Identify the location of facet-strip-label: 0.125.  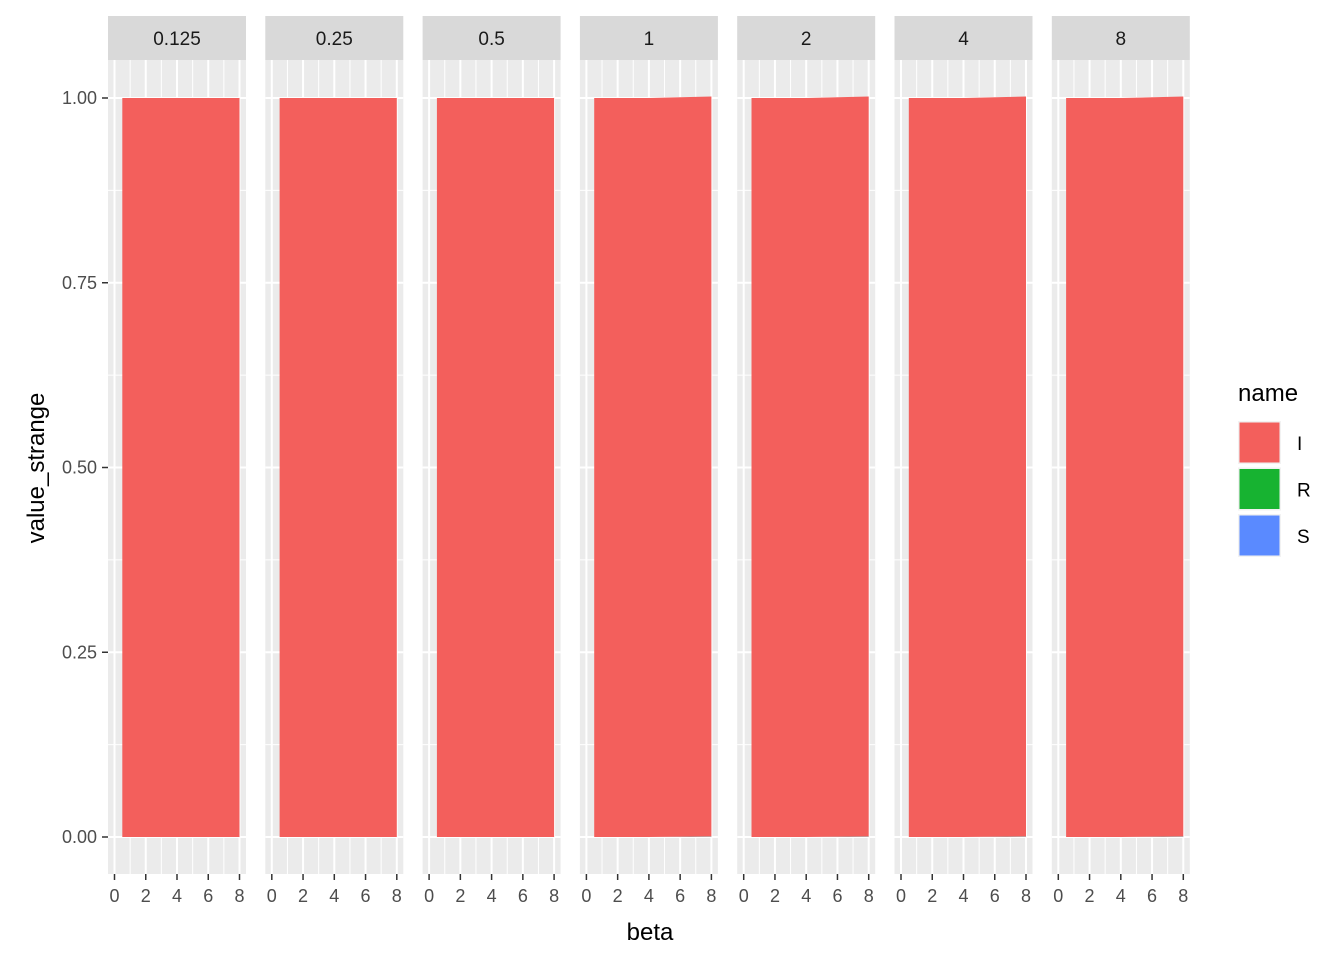
(177, 39).